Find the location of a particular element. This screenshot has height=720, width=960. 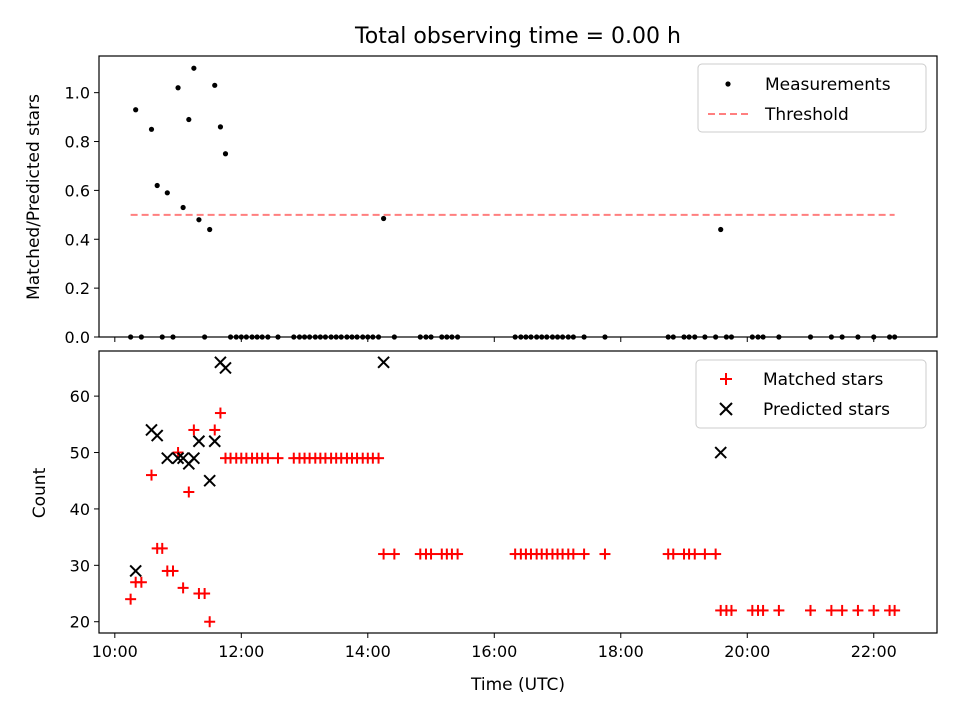

count-x-tick-label: 20:00 is located at coordinates (747, 651).